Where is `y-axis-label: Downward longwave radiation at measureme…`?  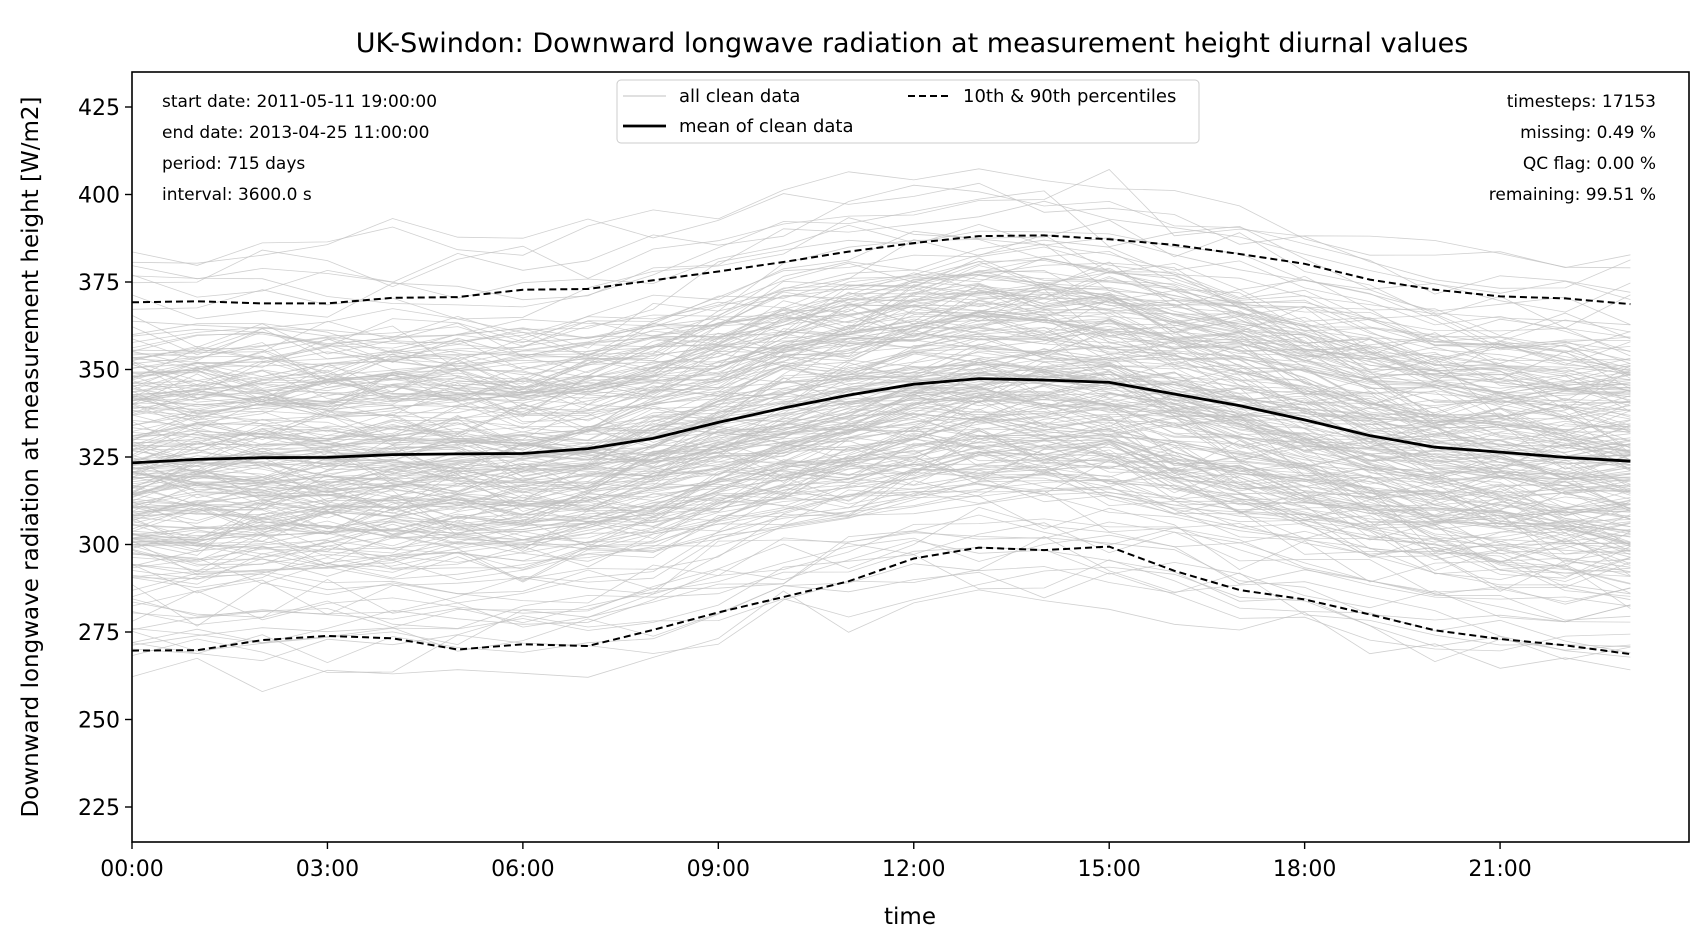 y-axis-label: Downward longwave radiation at measureme… is located at coordinates (31, 457).